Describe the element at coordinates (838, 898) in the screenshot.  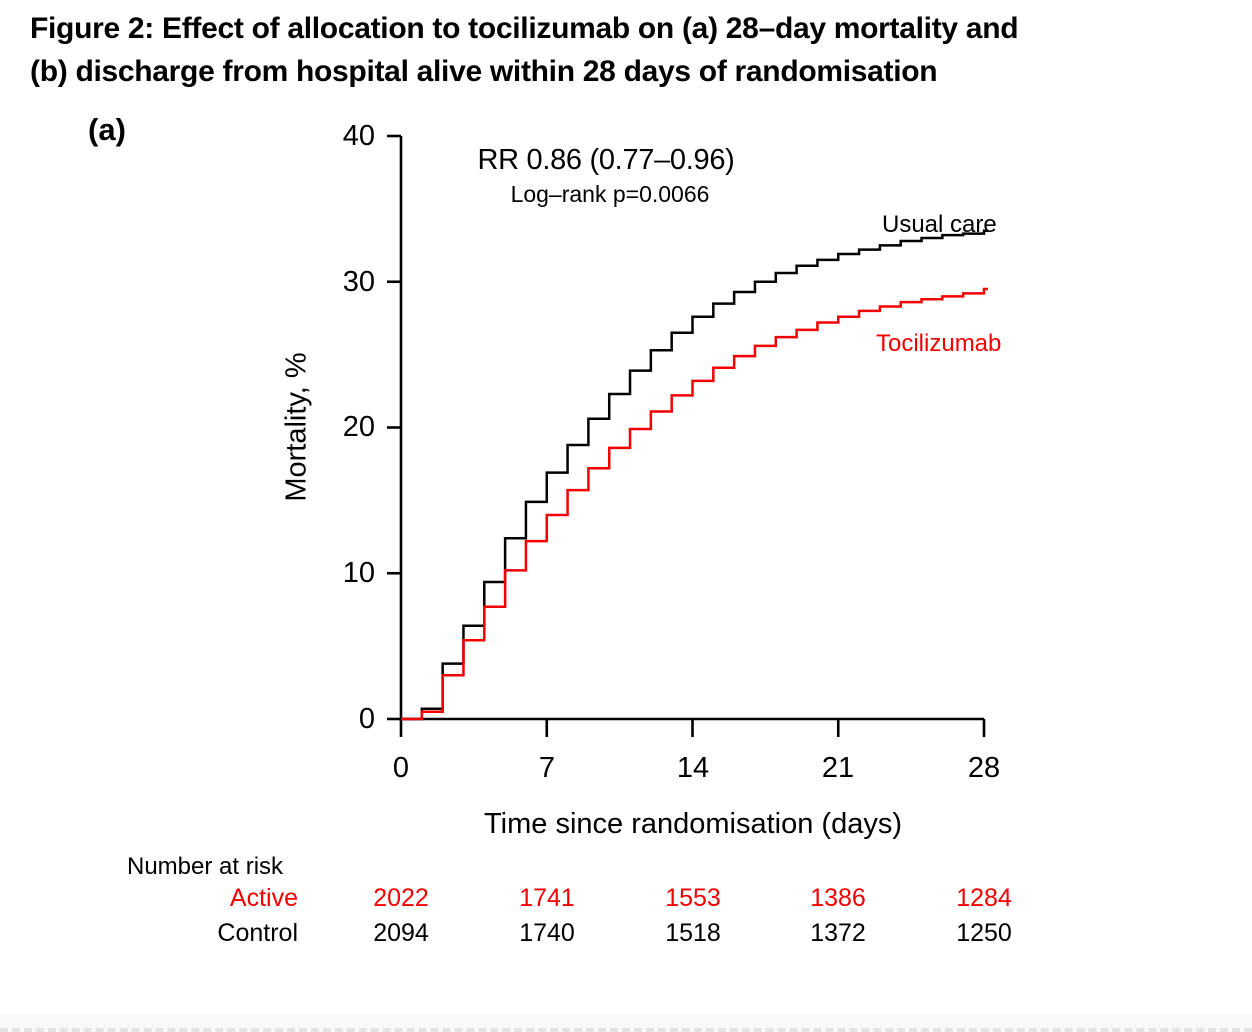
I see `risk-active-d21: 1386` at that location.